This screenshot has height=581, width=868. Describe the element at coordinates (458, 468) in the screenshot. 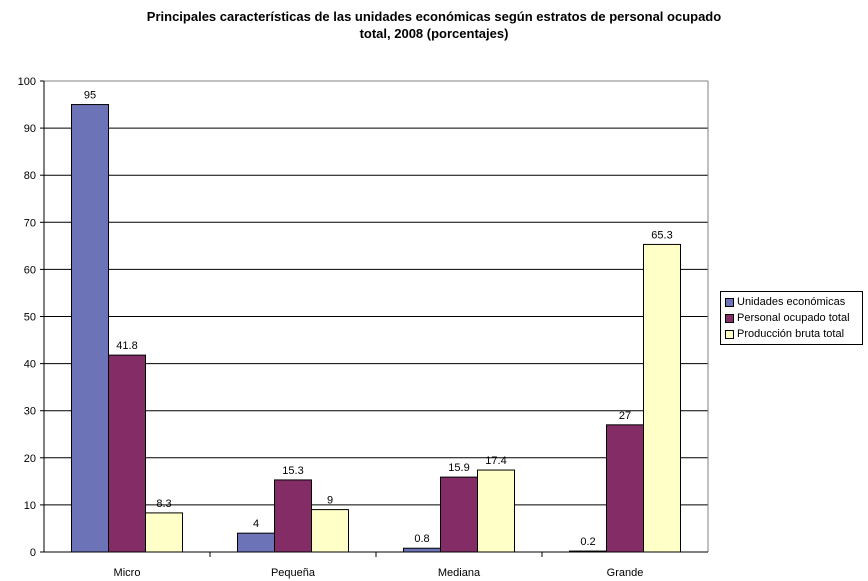

I see `data-label: 15.9` at that location.